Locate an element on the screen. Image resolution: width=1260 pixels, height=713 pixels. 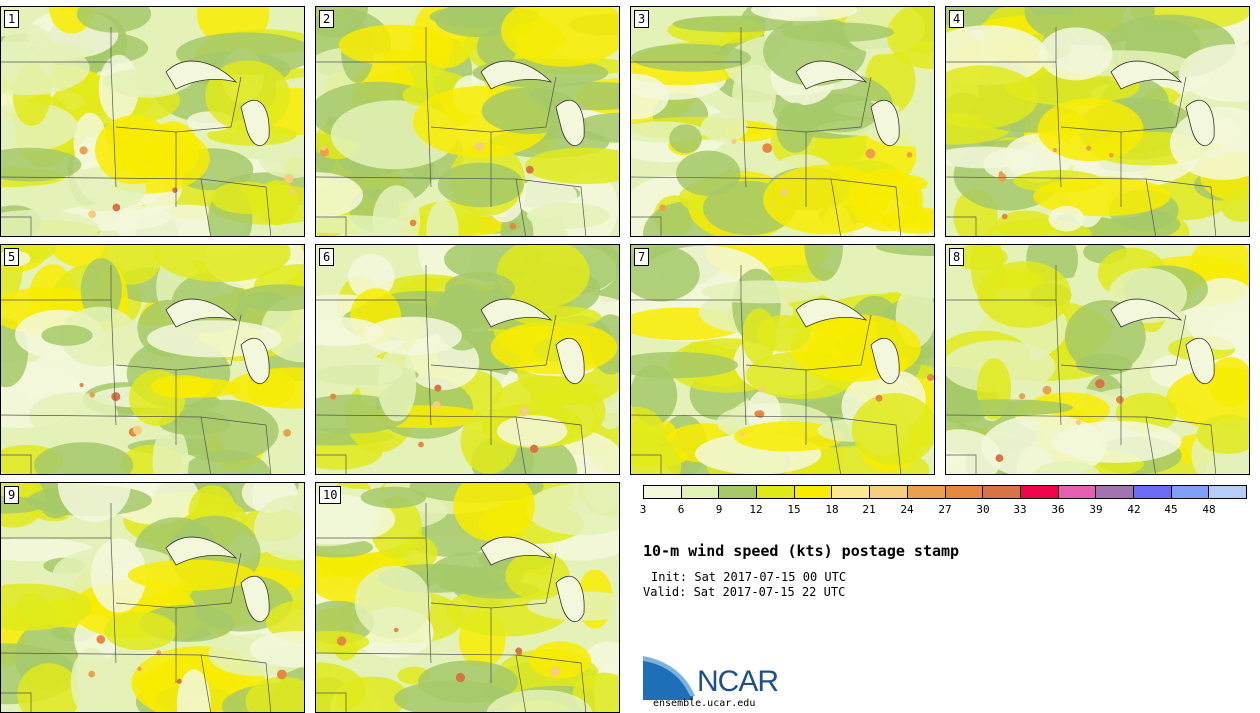
postage-stamp-panel-1: 1 is located at coordinates (152, 121).